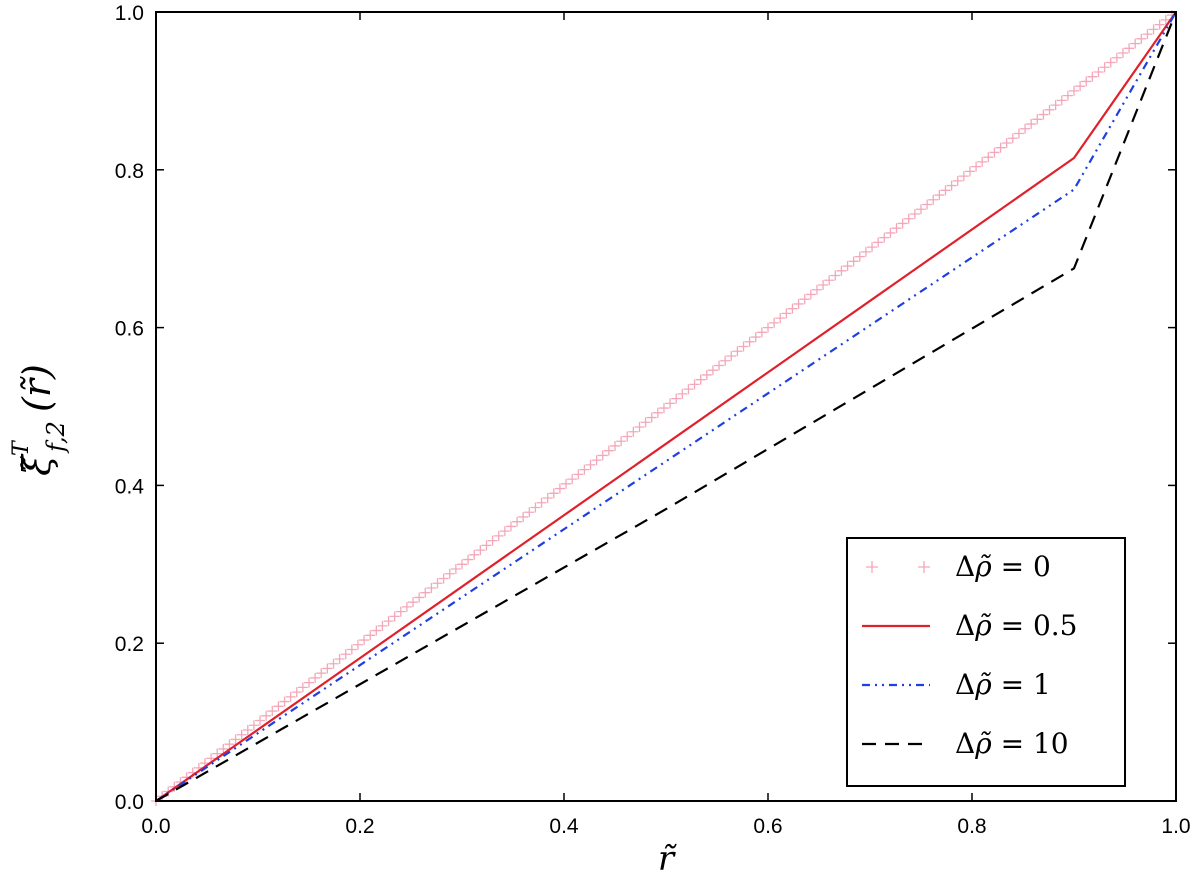 This screenshot has width=1200, height=879. Describe the element at coordinates (129, 802) in the screenshot. I see `y-tick-label: 0.0` at that location.